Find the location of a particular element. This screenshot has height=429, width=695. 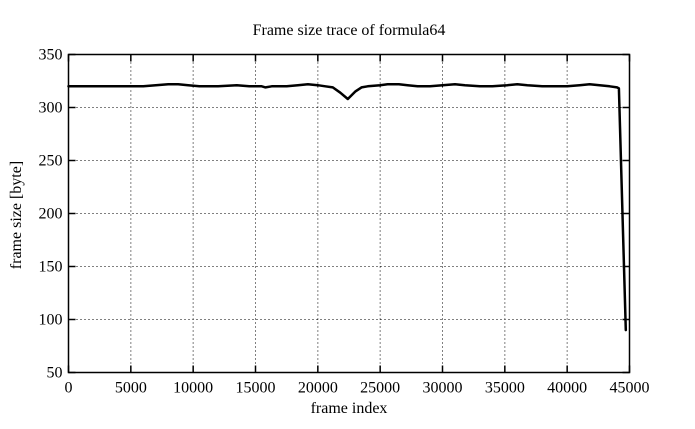

y-tick-label: 50 is located at coordinates (55, 373).